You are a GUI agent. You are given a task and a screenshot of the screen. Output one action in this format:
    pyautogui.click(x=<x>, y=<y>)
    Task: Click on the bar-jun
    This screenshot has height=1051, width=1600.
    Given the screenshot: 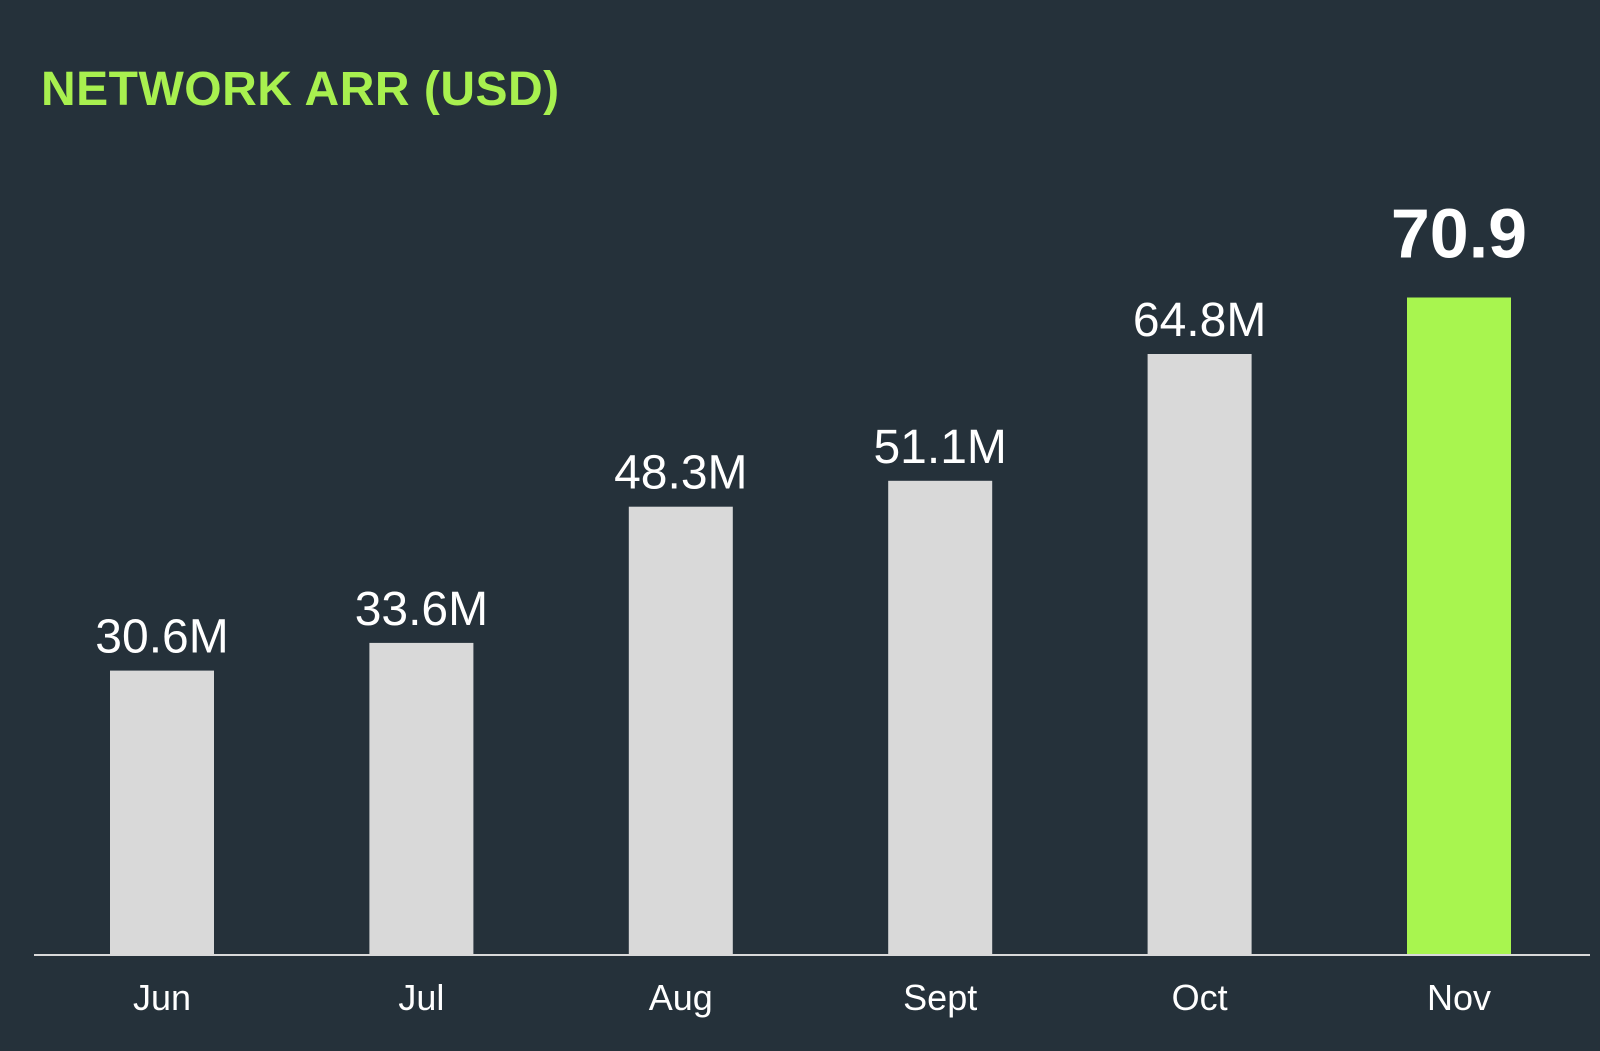 What is the action you would take?
    pyautogui.click(x=162, y=812)
    